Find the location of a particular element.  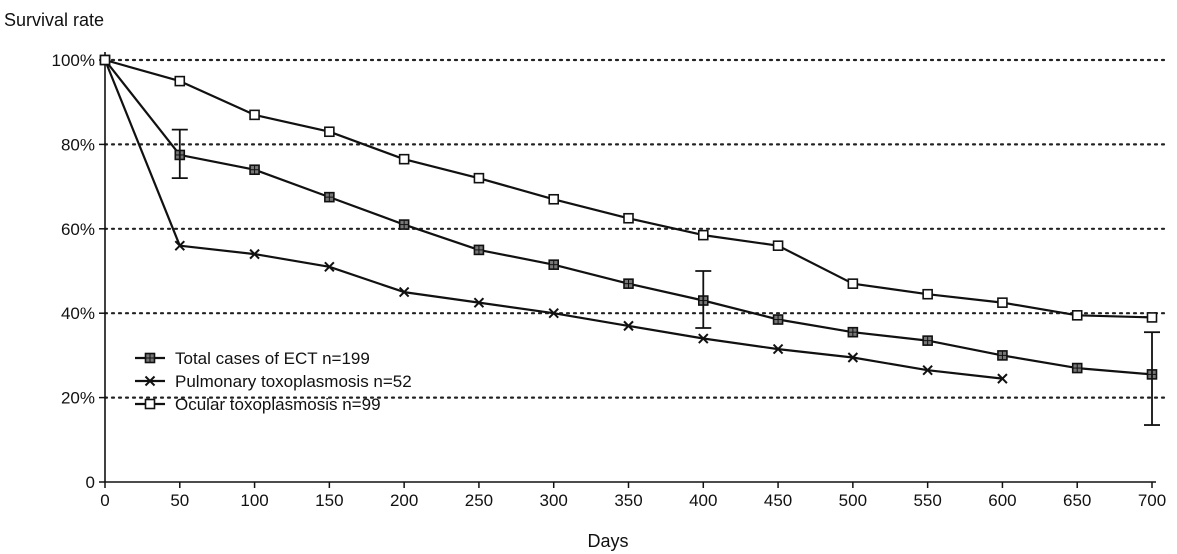

x-tick-label: 250 is located at coordinates (479, 500).